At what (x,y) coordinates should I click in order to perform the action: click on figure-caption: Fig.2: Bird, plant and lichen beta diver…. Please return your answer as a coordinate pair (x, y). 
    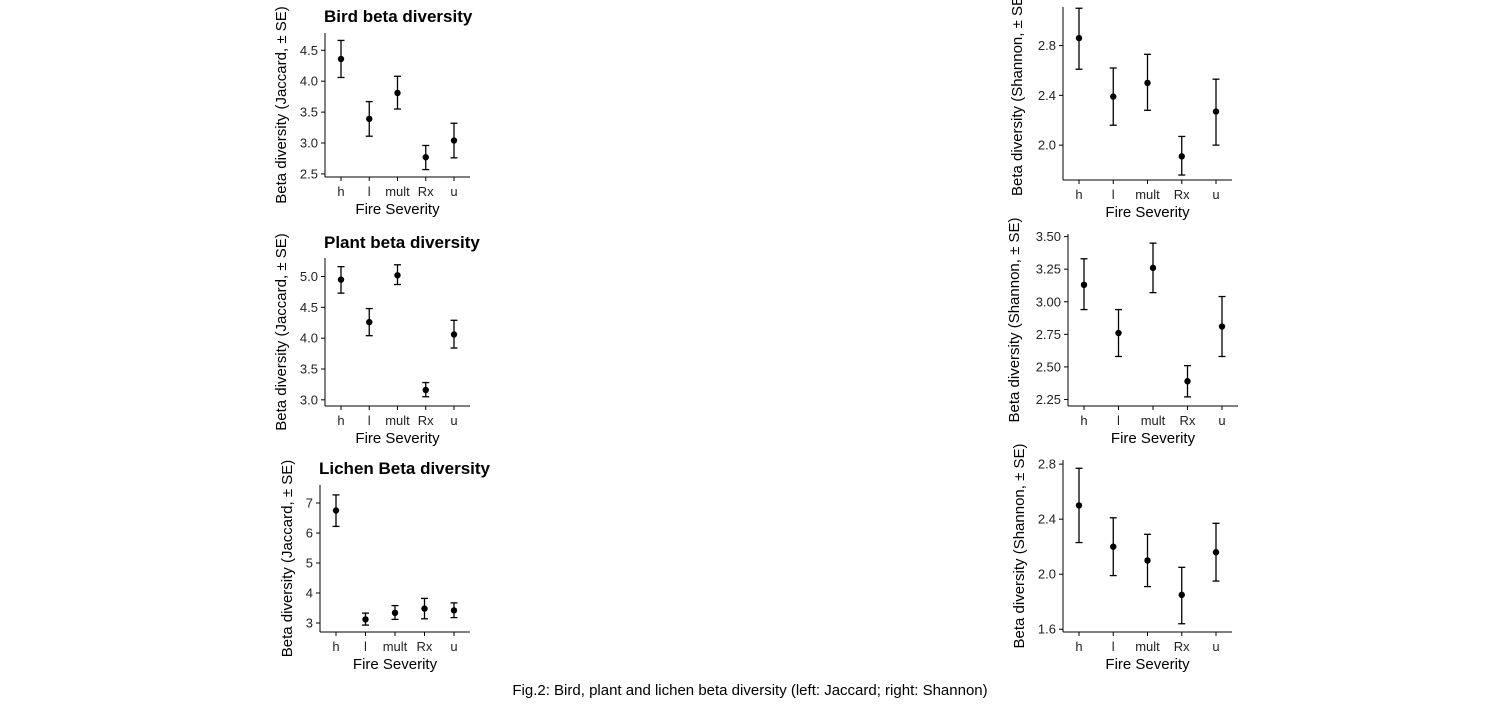
    Looking at the image, I should click on (749, 690).